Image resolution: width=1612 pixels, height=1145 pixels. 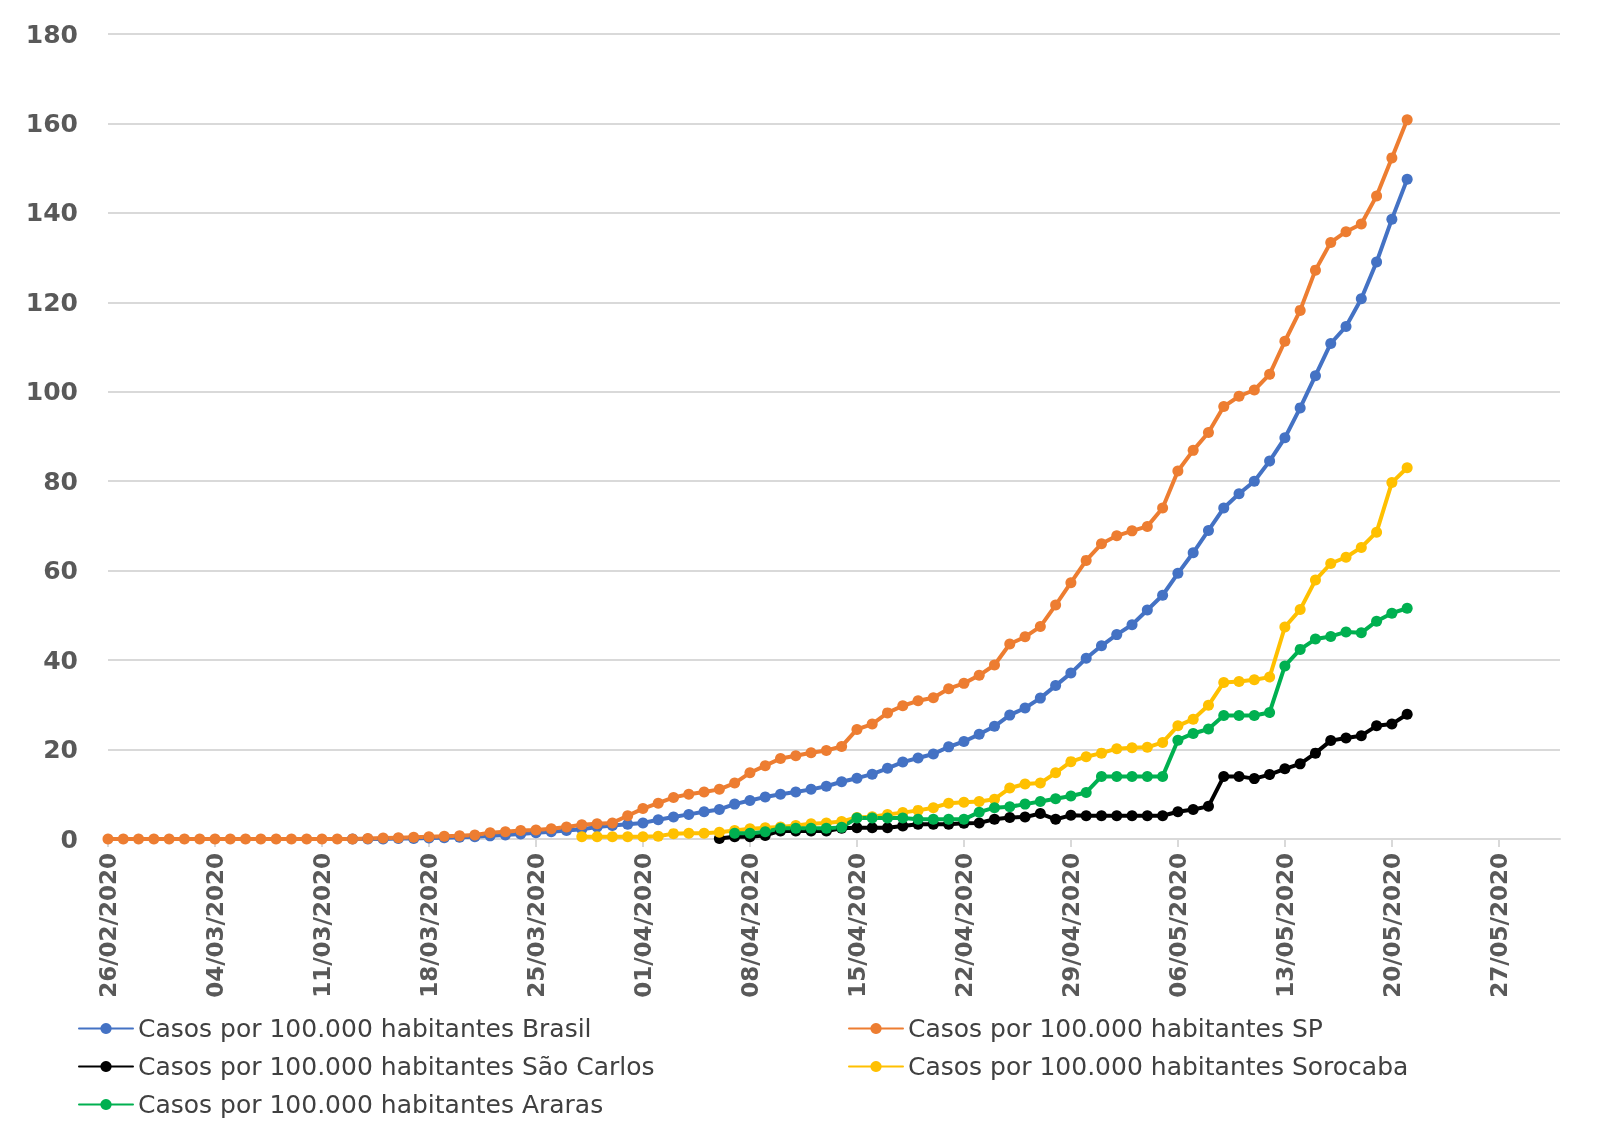 I want to click on x-tick-label: 25/03/2020, so click(x=535, y=925).